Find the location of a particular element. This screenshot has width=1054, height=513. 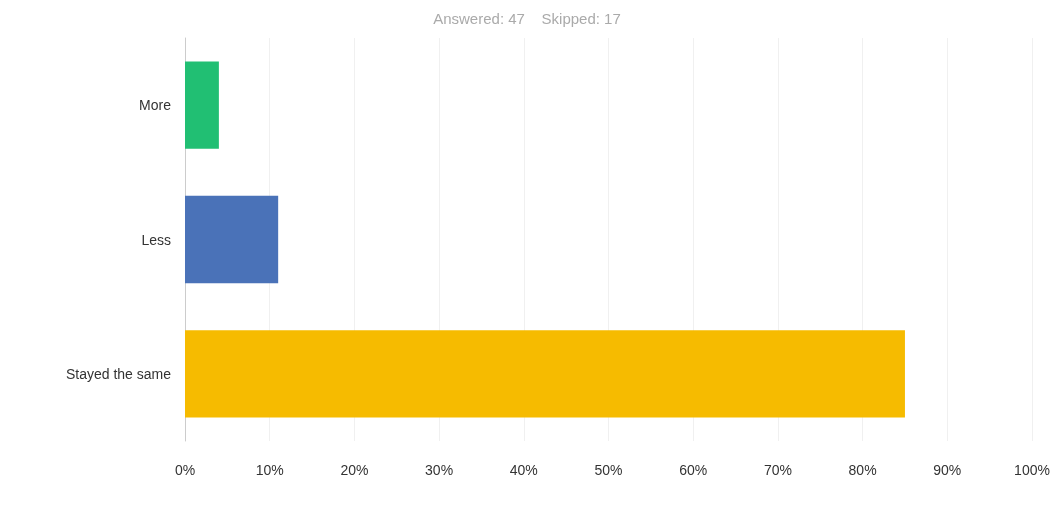

x-tick-label: 100% is located at coordinates (1032, 470).